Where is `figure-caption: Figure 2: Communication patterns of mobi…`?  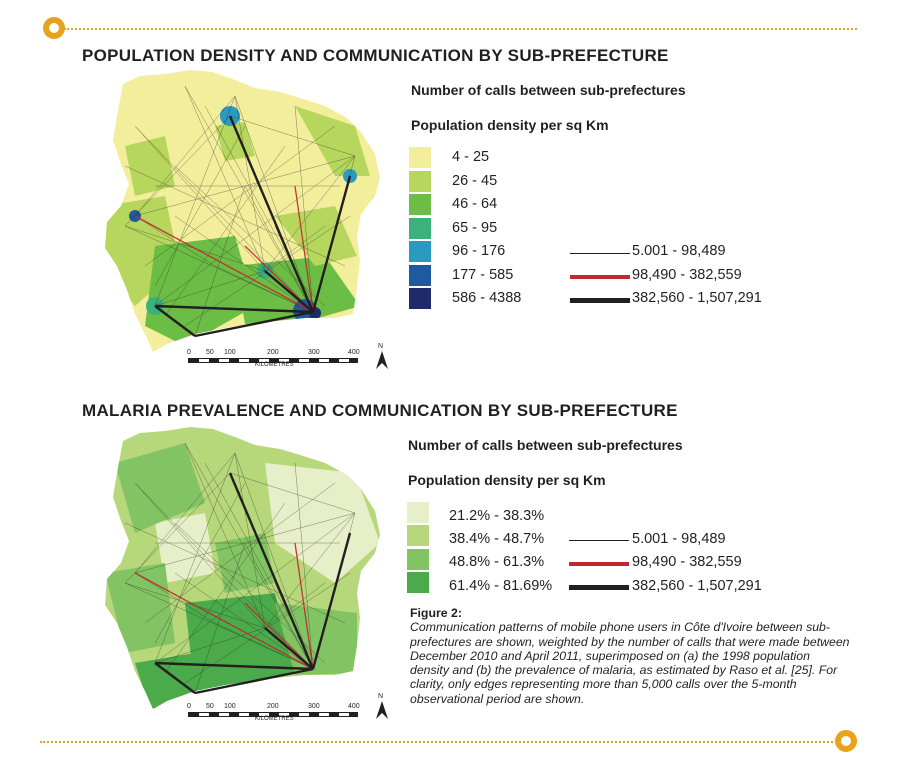 figure-caption: Figure 2: Communication patterns of mobi… is located at coordinates (630, 656).